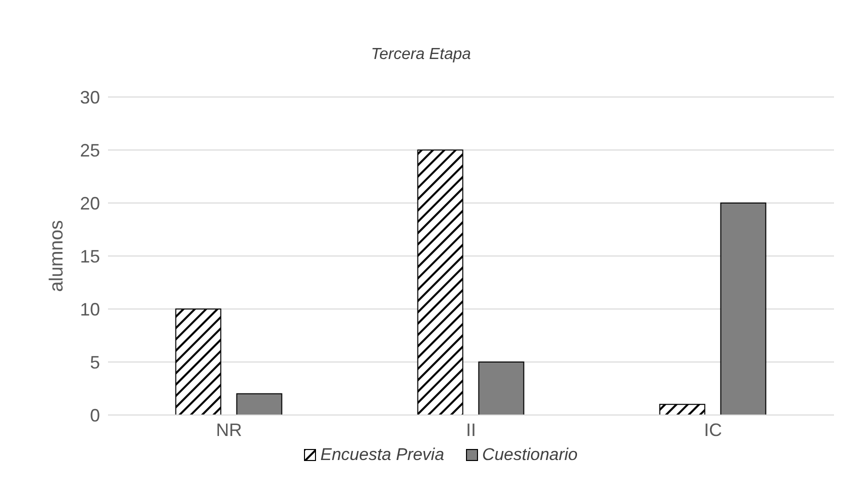 The width and height of the screenshot is (842, 493). I want to click on chart-title: Tercera Etapa, so click(421, 55).